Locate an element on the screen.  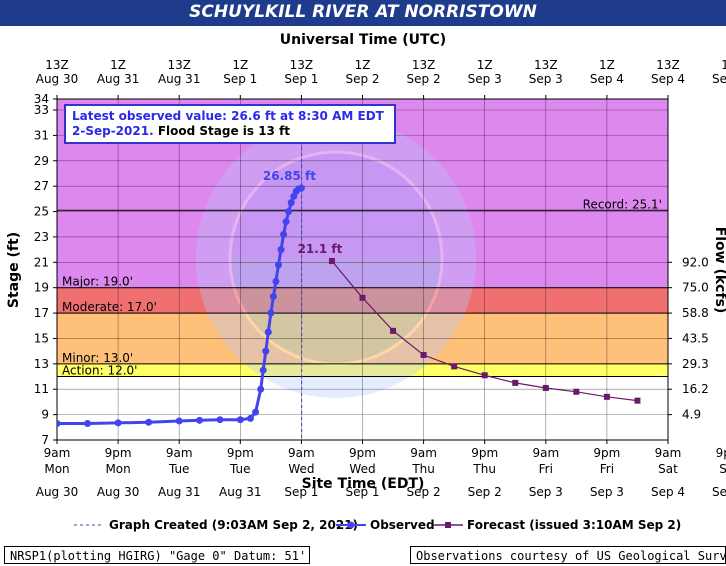
legend-forecast-label: Forecast (issued 3:10AM Sep 2) is located at coordinates (574, 525).